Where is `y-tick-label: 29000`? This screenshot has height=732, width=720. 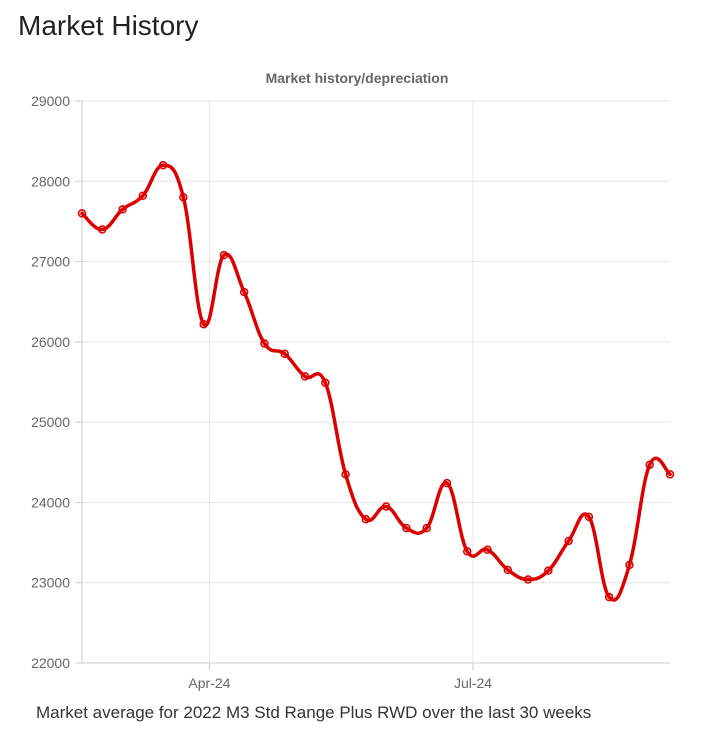 y-tick-label: 29000 is located at coordinates (50, 101).